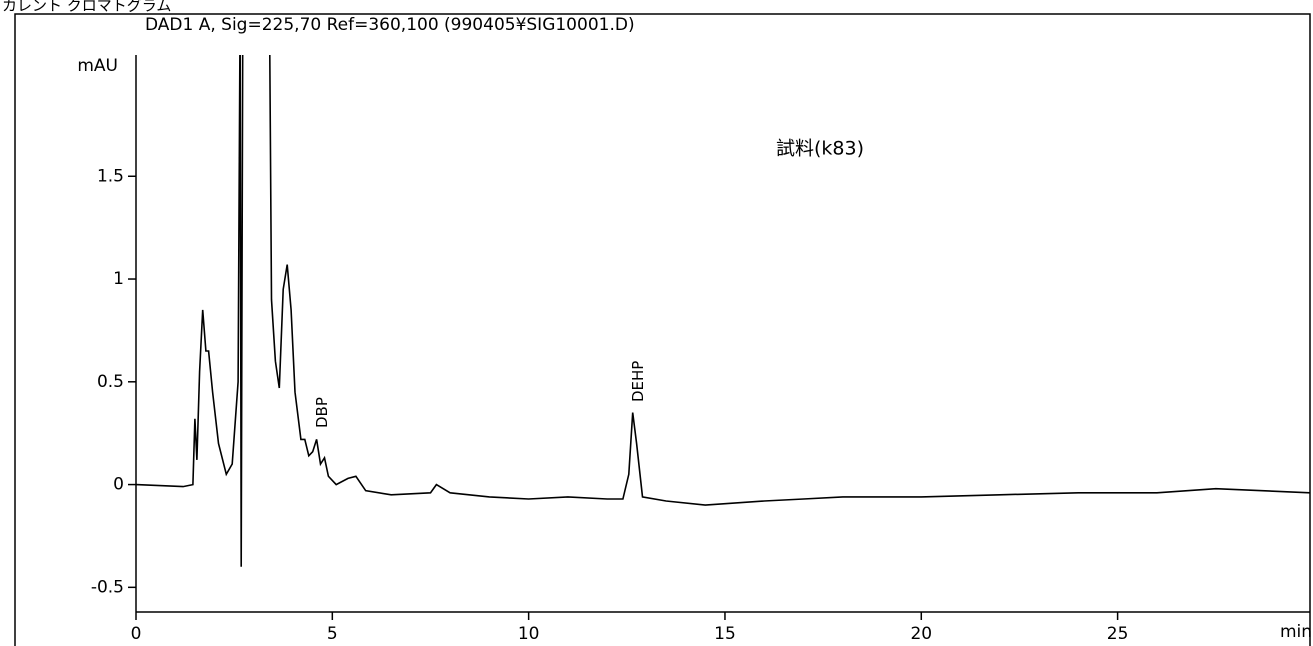  I want to click on peak-label: DBP, so click(322, 412).